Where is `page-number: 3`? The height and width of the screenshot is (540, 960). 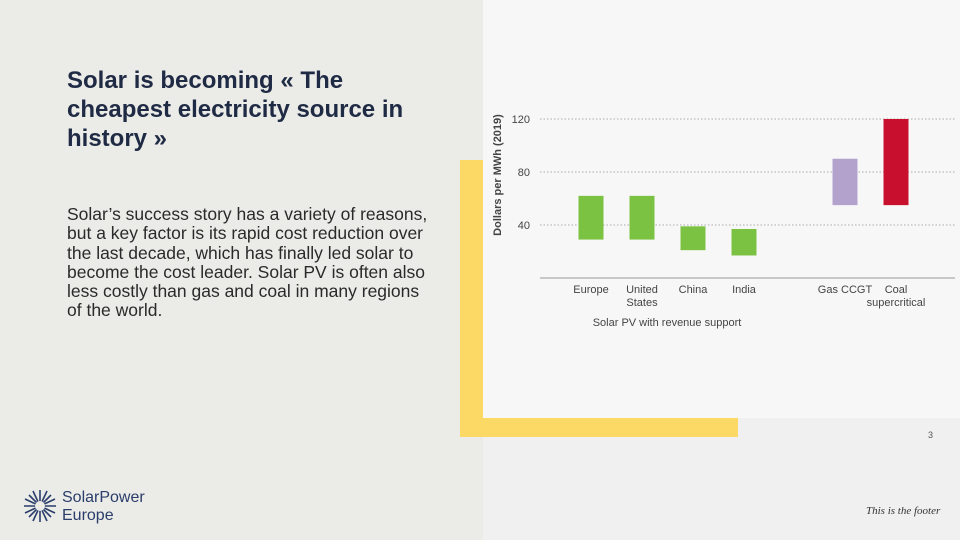 page-number: 3 is located at coordinates (931, 435).